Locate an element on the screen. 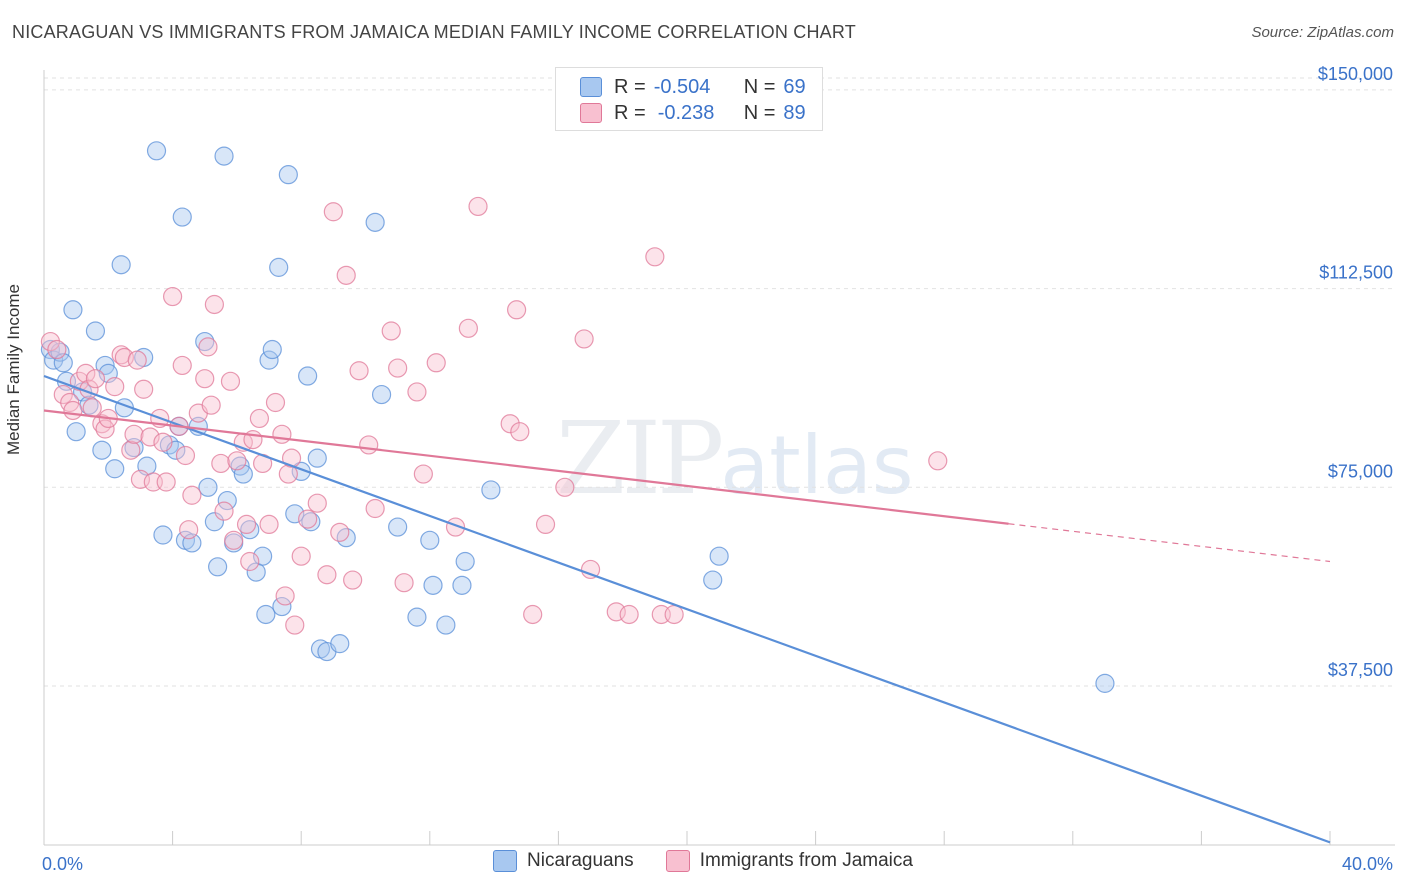 The width and height of the screenshot is (1406, 892). legend-item-jamaica: Immigrants from Jamaica is located at coordinates (789, 861).